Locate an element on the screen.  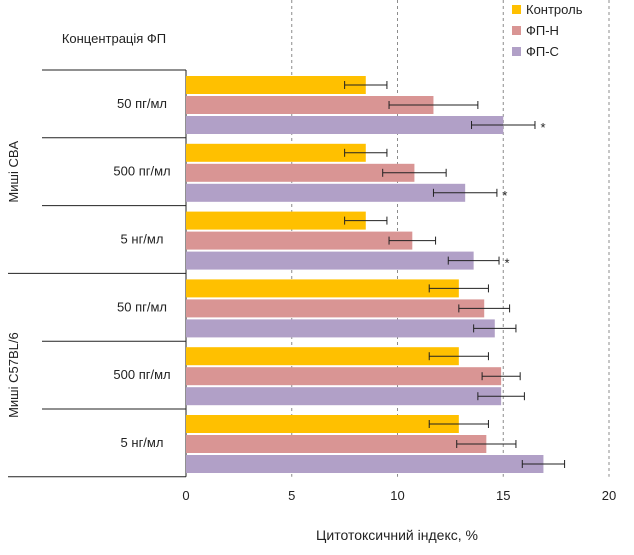
legend-label: Контроль is located at coordinates (554, 9).